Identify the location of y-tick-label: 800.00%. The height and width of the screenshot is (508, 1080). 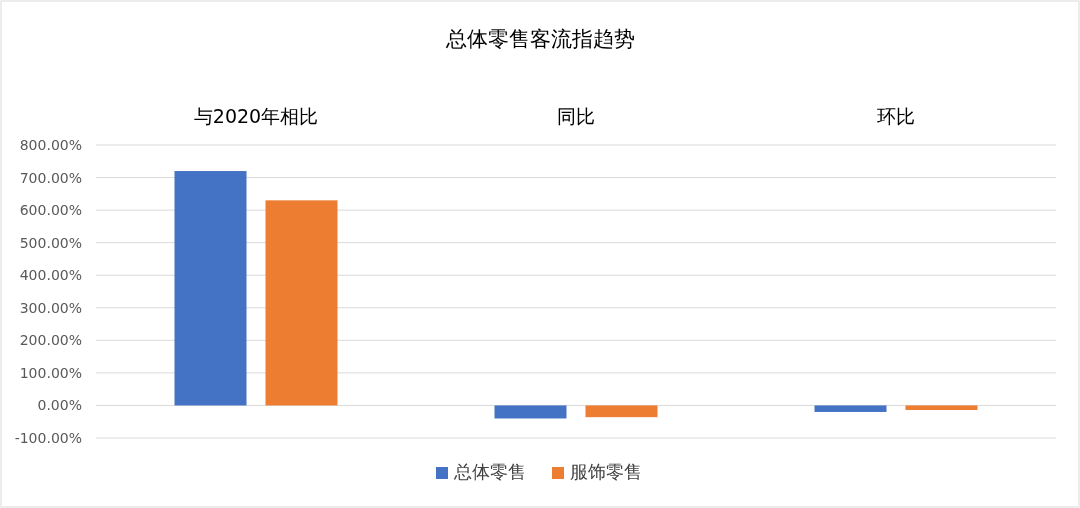
(50, 145).